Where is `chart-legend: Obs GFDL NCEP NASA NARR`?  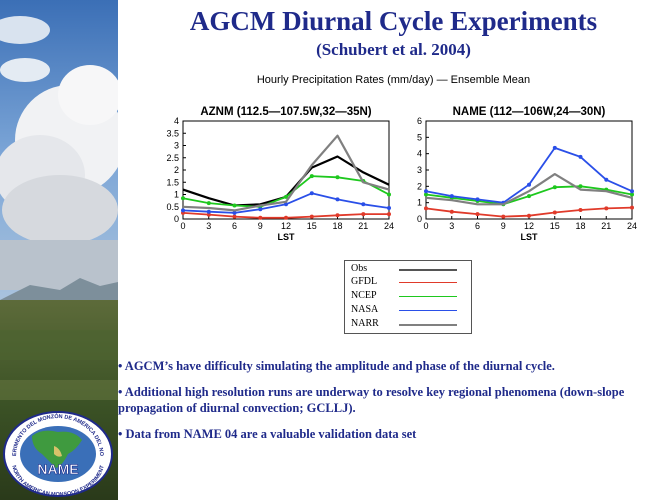 chart-legend: Obs GFDL NCEP NASA NARR is located at coordinates (408, 297).